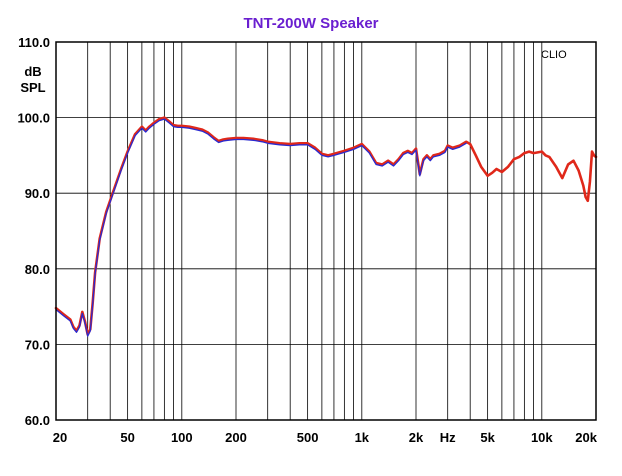  I want to click on x-axis-label: Hz, so click(448, 437).